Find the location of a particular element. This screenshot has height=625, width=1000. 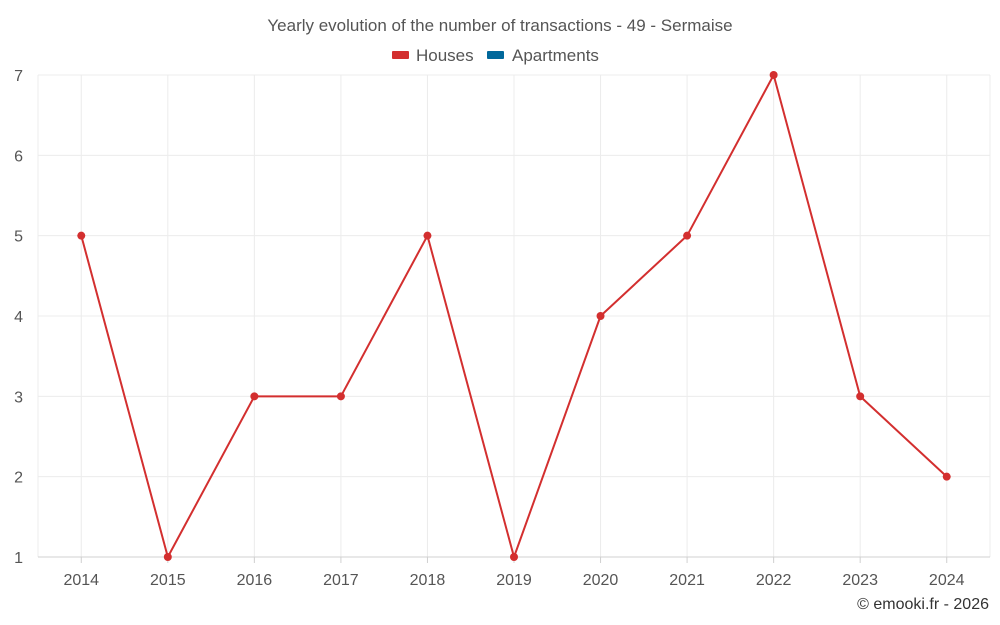

legend-swatch-houses is located at coordinates (400, 55).